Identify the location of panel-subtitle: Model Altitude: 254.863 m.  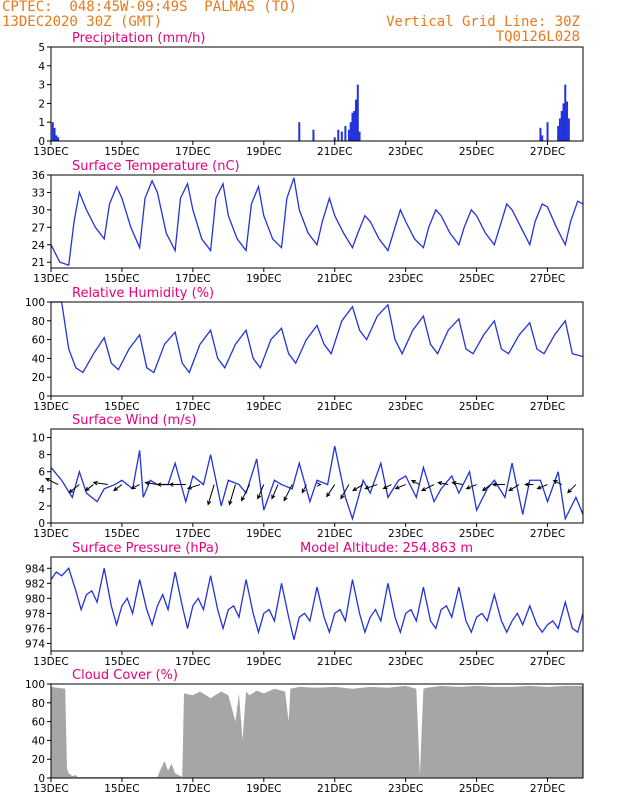
(386, 548).